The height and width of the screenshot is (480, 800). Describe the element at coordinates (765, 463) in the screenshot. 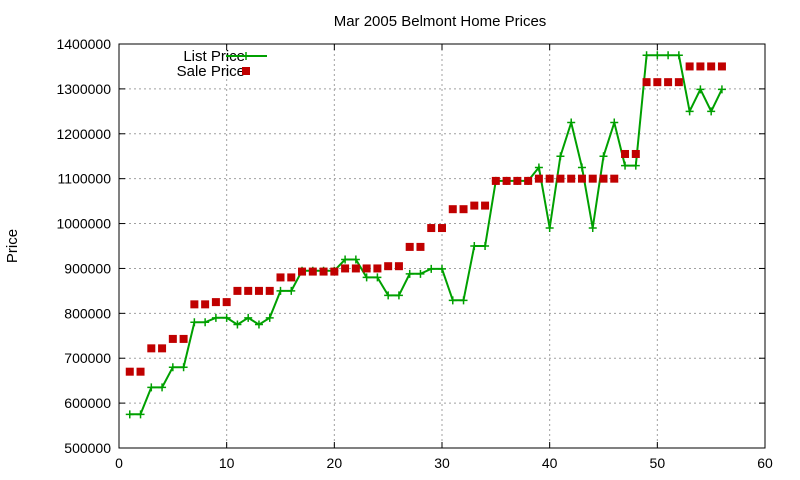

I see `x-tick-label: 60` at that location.